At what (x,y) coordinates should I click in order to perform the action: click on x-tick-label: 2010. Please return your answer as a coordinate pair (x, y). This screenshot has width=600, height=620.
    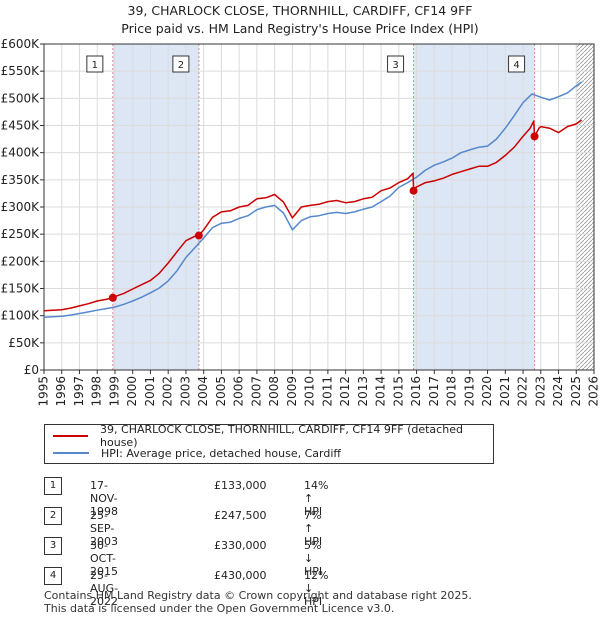
    Looking at the image, I should click on (310, 391).